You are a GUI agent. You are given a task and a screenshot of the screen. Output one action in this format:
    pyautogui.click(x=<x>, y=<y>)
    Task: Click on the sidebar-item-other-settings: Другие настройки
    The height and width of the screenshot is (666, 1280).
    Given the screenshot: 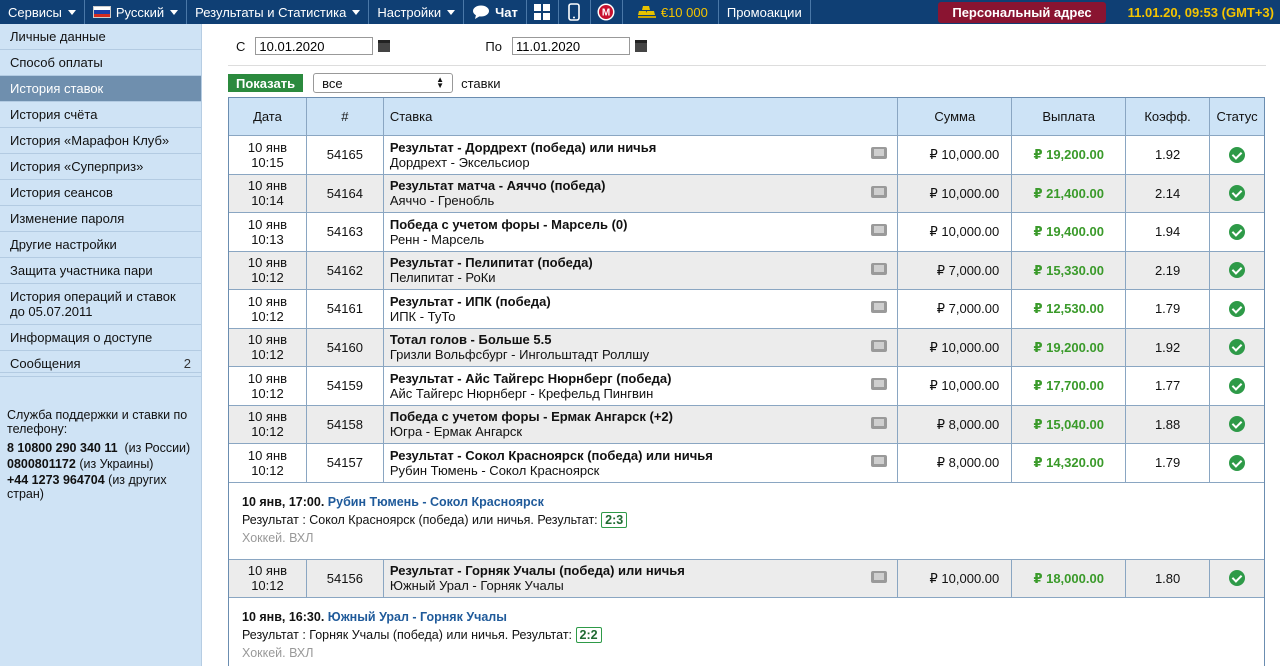 What is the action you would take?
    pyautogui.click(x=100, y=245)
    